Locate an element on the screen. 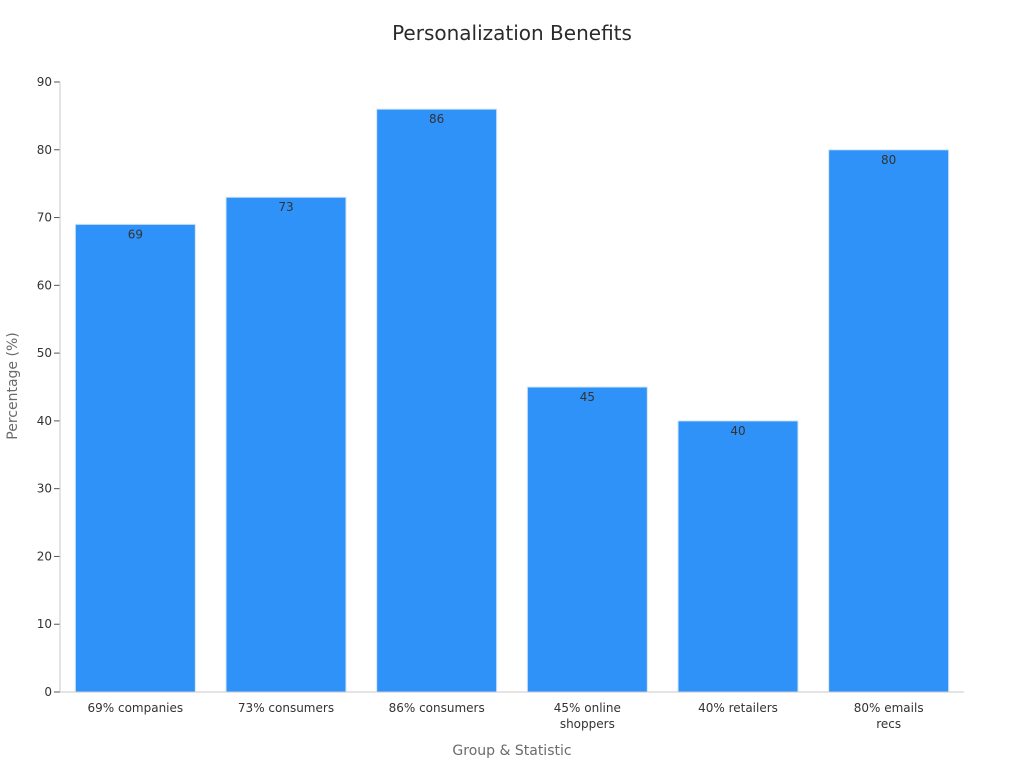 The height and width of the screenshot is (768, 1024). y-tick-label: 80 is located at coordinates (44, 150).